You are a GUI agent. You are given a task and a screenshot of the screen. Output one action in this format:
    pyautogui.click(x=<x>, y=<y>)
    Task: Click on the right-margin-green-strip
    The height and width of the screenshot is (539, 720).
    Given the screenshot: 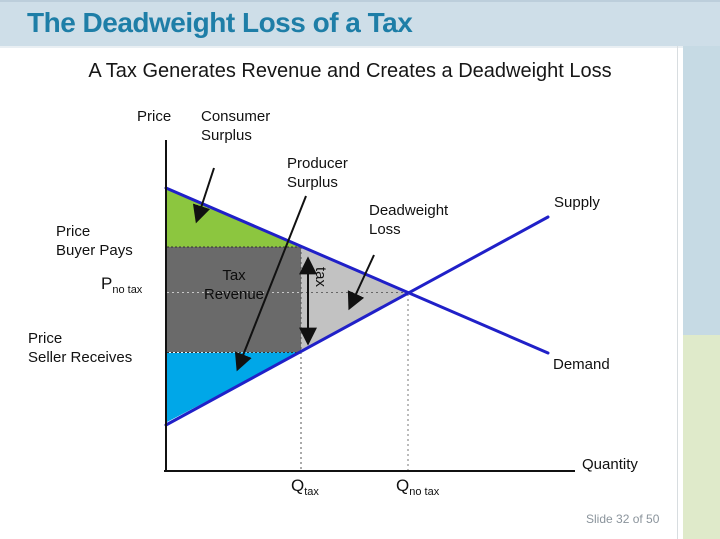 What is the action you would take?
    pyautogui.click(x=701, y=437)
    